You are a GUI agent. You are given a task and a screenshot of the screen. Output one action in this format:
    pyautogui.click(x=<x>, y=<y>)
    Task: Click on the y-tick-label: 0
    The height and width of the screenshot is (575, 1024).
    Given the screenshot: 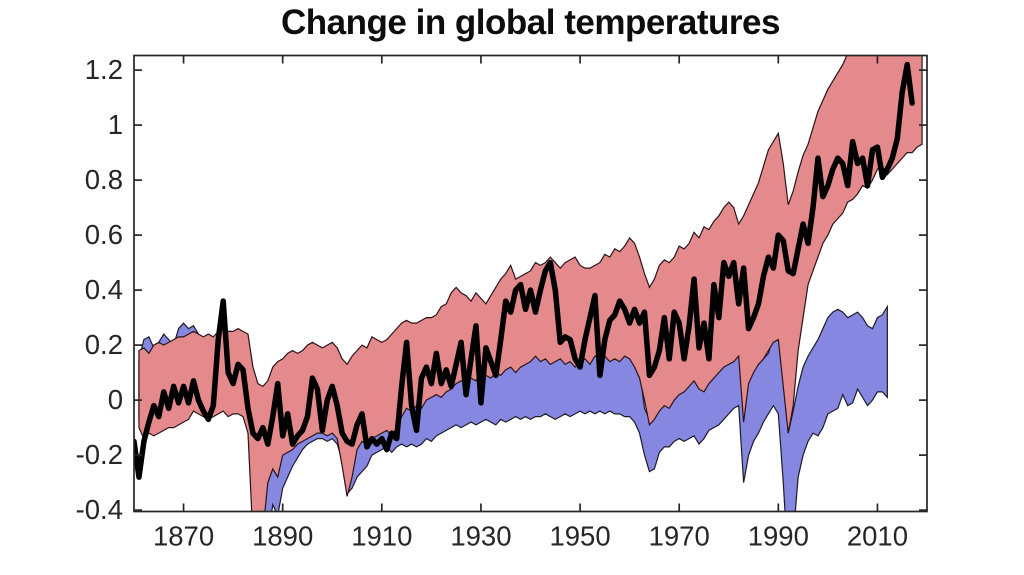 What is the action you would take?
    pyautogui.click(x=115, y=399)
    